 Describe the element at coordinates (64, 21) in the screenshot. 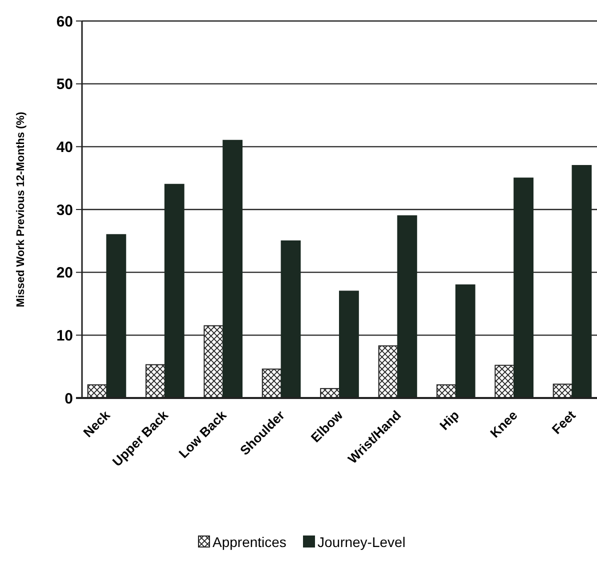

I see `y-tick-label: 60` at that location.